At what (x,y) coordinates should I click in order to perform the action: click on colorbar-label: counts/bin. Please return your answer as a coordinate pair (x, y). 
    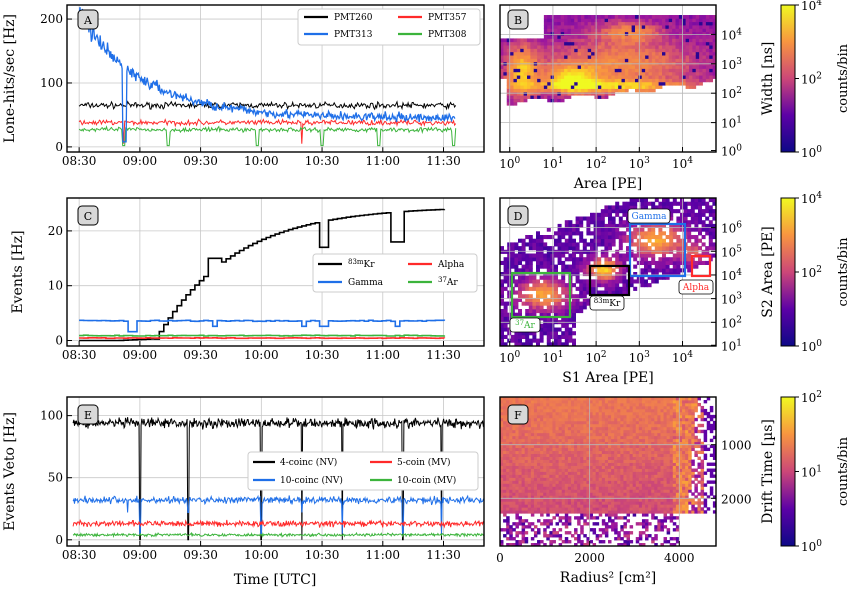
    Looking at the image, I should click on (841, 78).